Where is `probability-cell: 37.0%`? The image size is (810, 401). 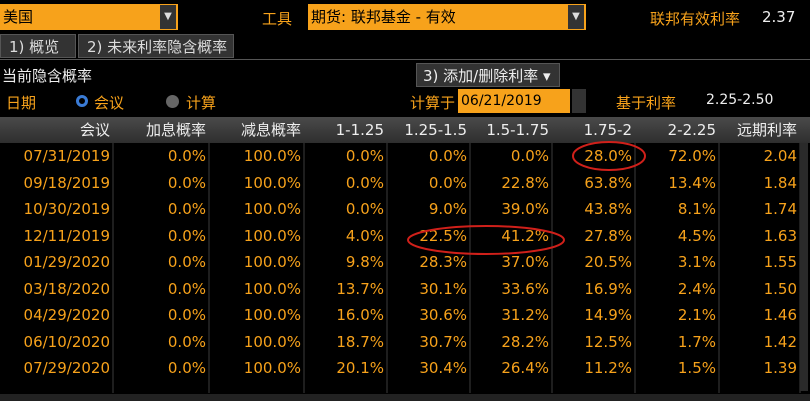
probability-cell: 37.0% is located at coordinates (525, 262).